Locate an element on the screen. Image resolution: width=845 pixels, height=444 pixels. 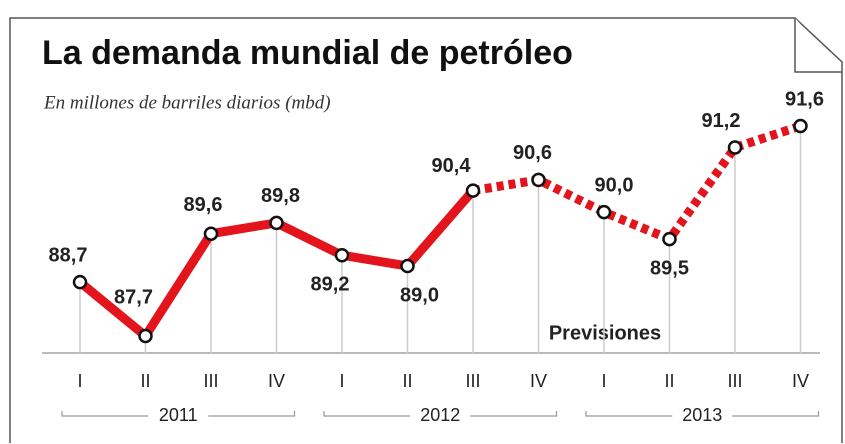
data-label: 89,5 is located at coordinates (669, 268).